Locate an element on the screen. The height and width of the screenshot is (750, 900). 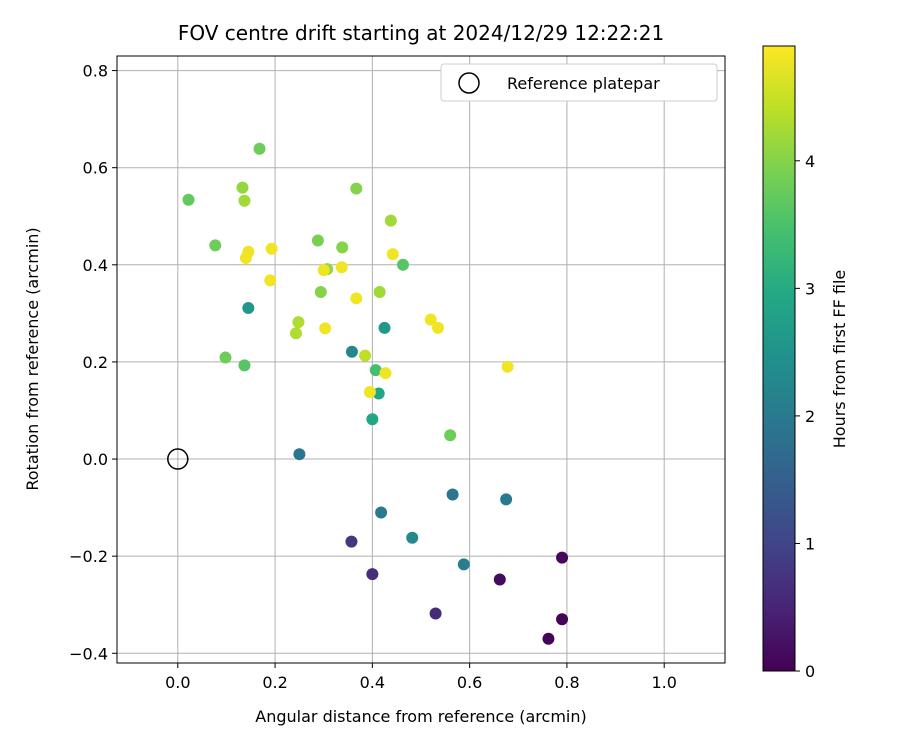
x-tick-label: 0.8 is located at coordinates (566, 682).